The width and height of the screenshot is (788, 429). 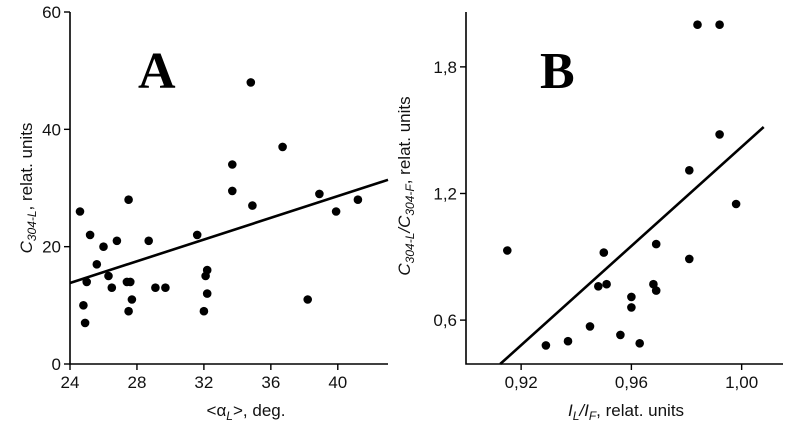 What do you see at coordinates (741, 382) in the screenshot?
I see `panel-b-x-tick-label-3: 1,00` at bounding box center [741, 382].